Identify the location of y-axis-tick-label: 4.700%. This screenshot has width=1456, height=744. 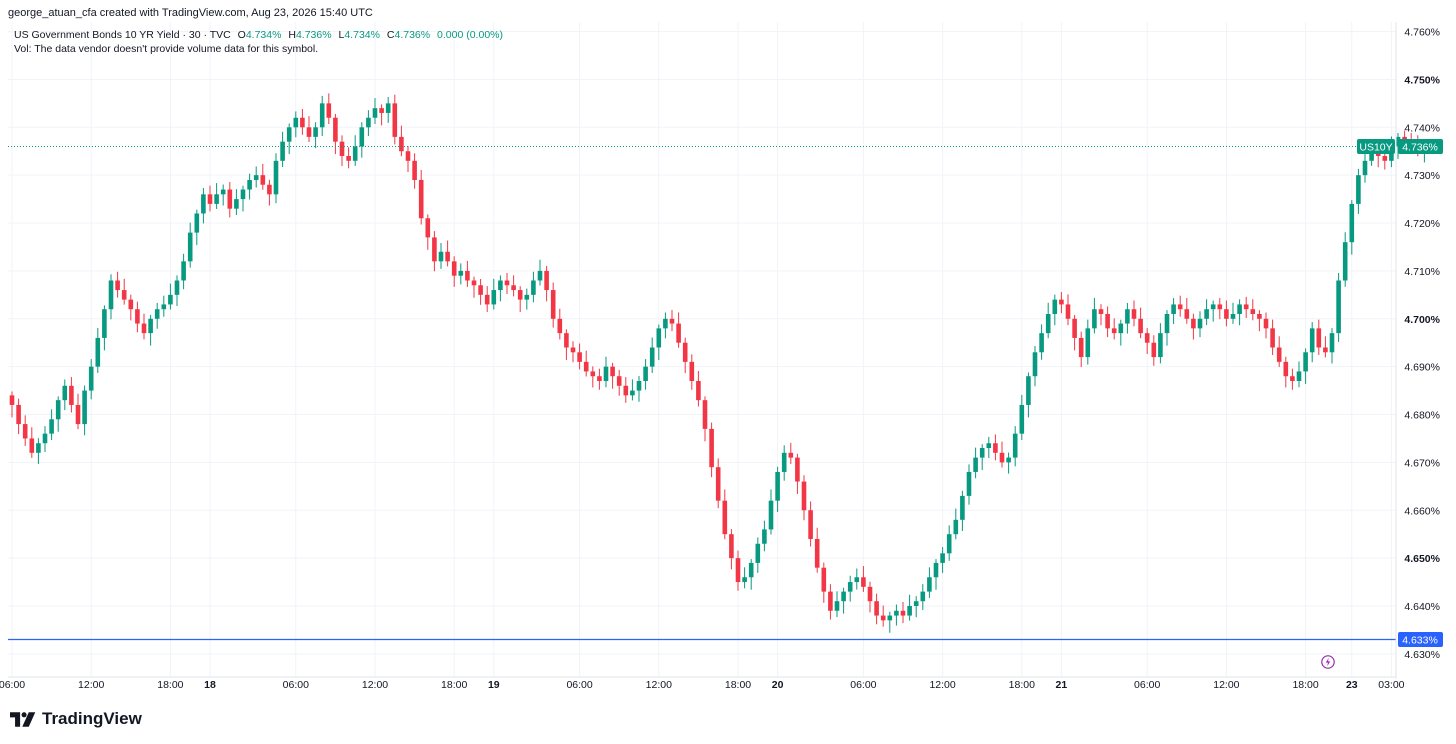
(1422, 320).